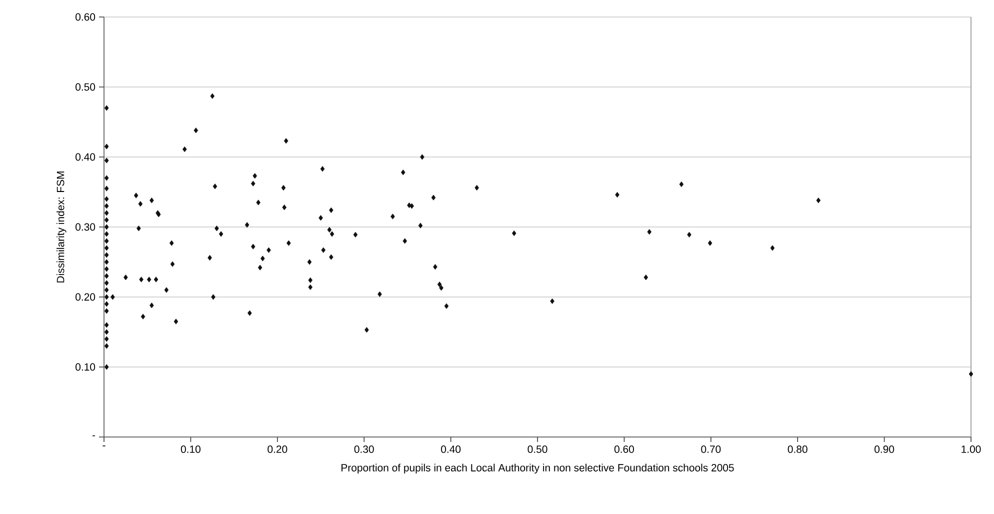 The image size is (994, 514). Describe the element at coordinates (884, 449) in the screenshot. I see `x-tick-label: 0.90` at that location.